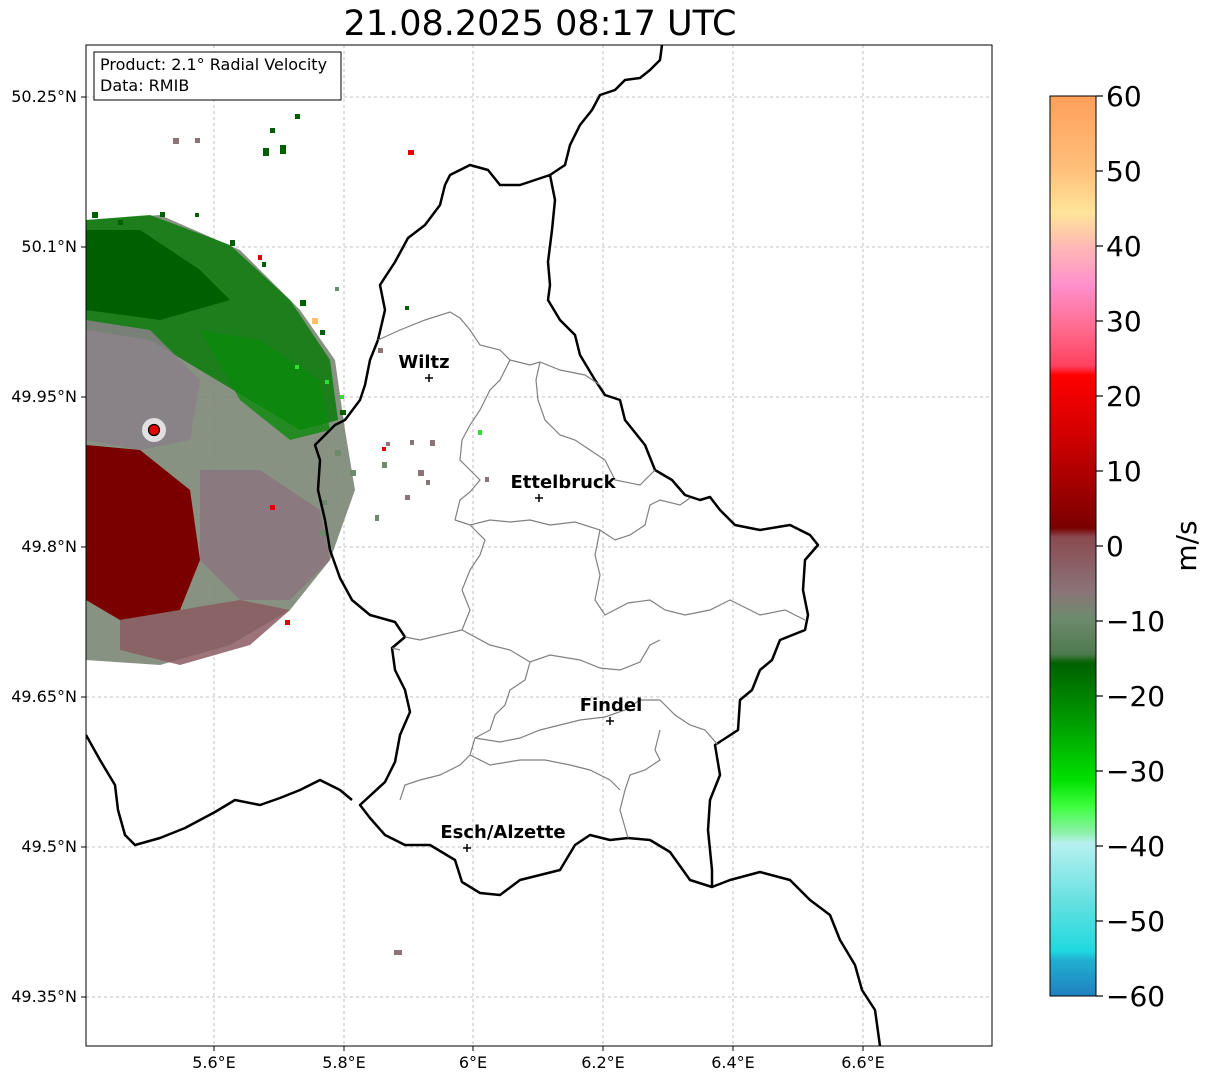 The image size is (1207, 1081). What do you see at coordinates (1124, 96) in the screenshot?
I see `colorbar-tick-label: 60` at bounding box center [1124, 96].